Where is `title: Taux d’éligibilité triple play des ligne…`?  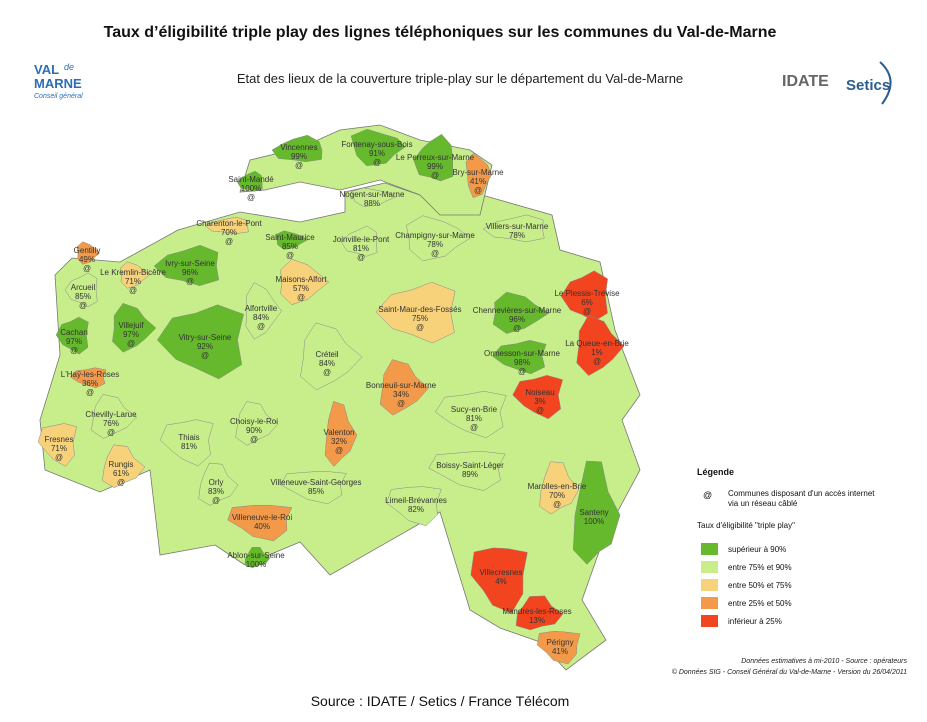 title: Taux d’éligibilité triple play des ligne… is located at coordinates (440, 32).